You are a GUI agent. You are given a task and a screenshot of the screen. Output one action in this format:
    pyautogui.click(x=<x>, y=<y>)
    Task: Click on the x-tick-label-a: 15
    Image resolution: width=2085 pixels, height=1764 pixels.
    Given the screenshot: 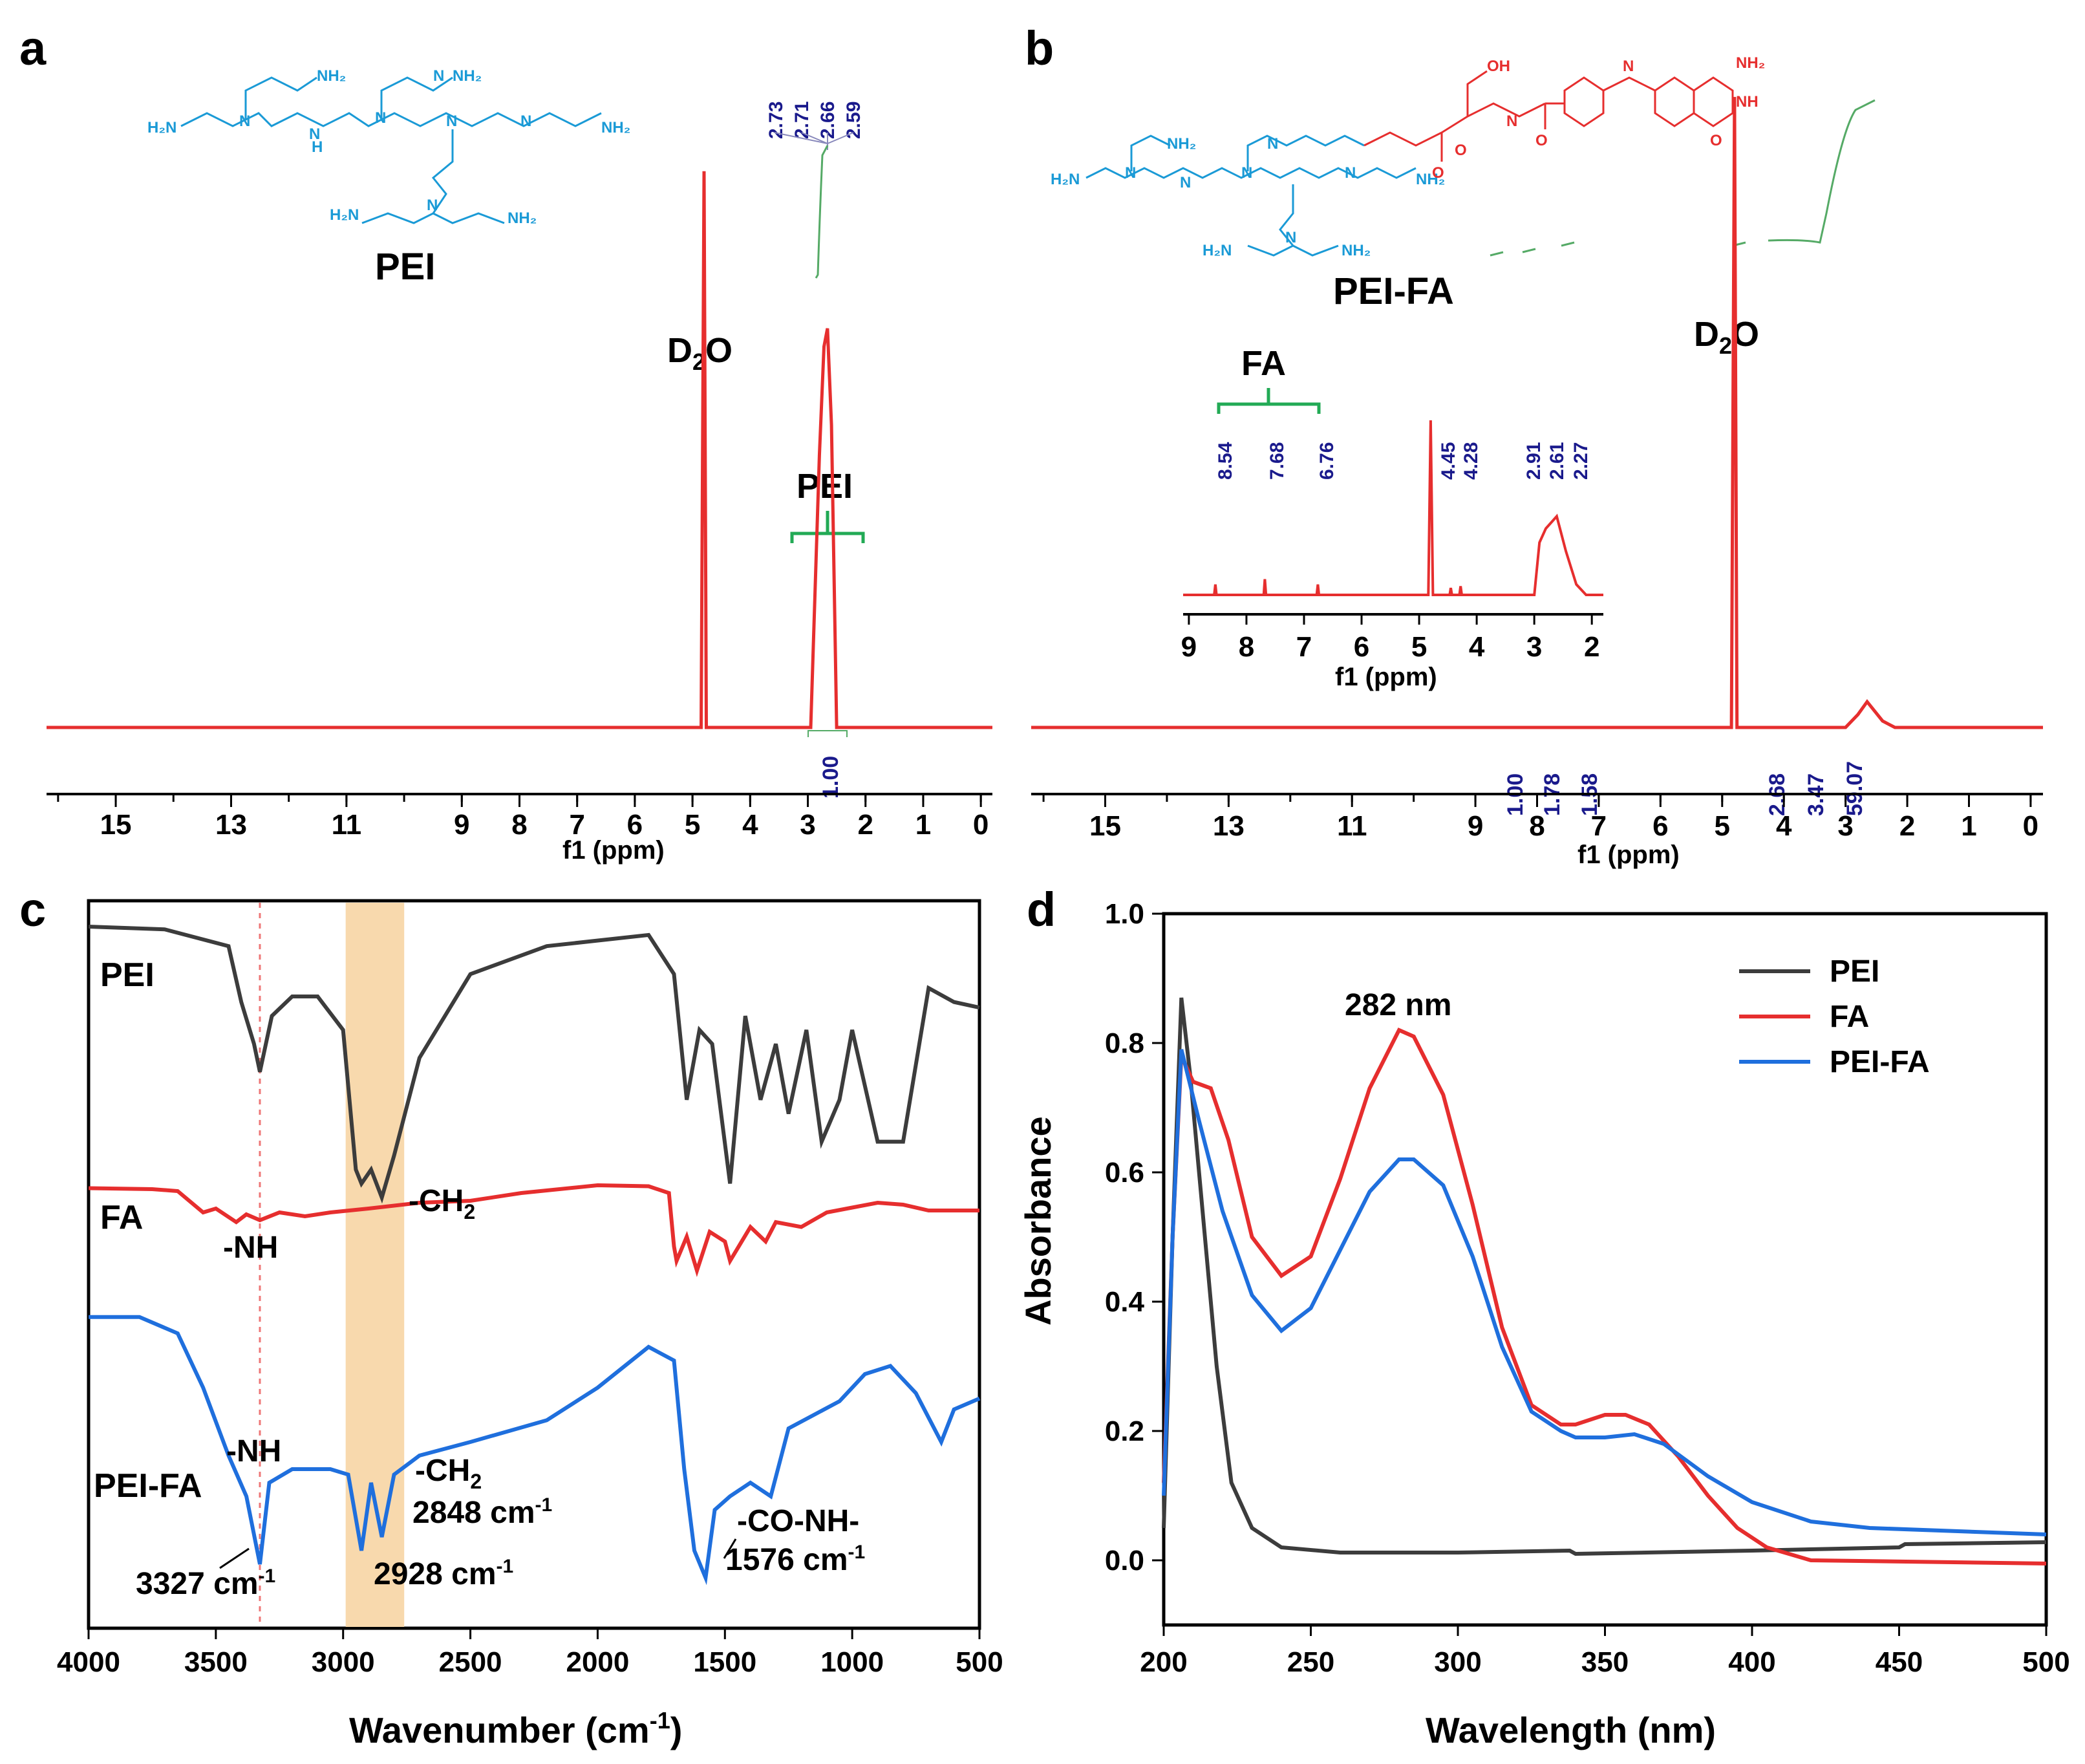 What is the action you would take?
    pyautogui.click(x=116, y=825)
    